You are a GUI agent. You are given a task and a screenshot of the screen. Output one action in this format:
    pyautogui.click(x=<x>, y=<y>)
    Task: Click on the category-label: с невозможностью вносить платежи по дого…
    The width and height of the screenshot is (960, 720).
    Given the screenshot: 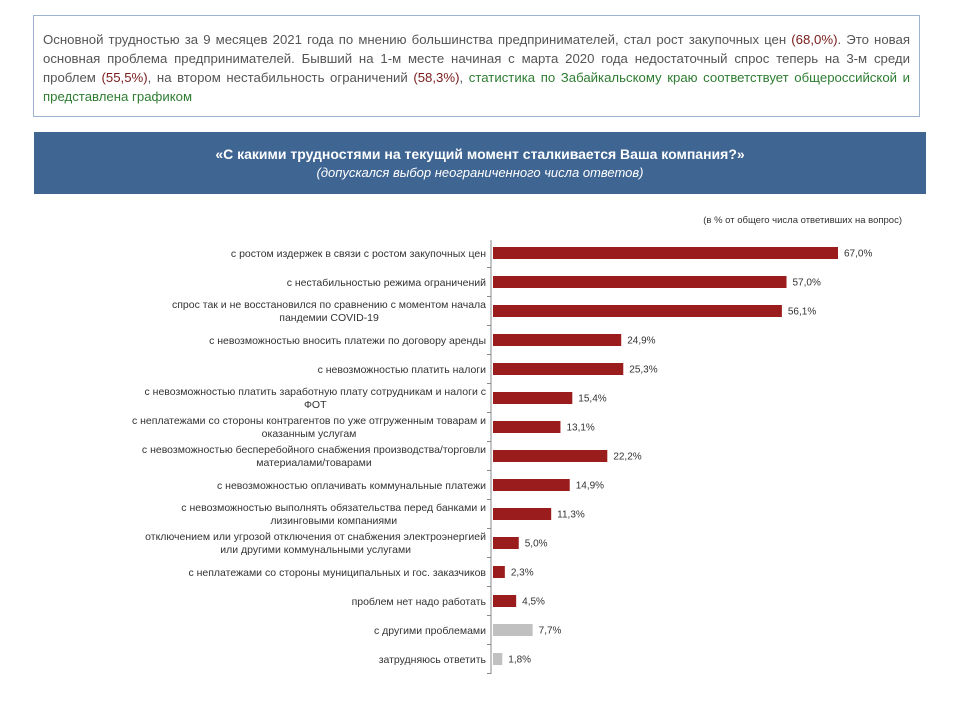 What is the action you would take?
    pyautogui.click(x=347, y=341)
    